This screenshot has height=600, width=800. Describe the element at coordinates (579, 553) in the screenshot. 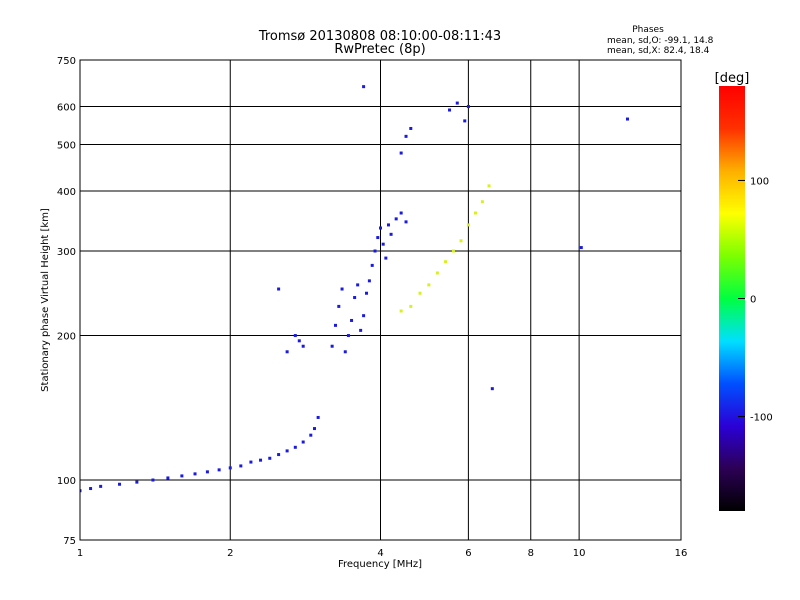

I see `x-tick-label: 10` at that location.